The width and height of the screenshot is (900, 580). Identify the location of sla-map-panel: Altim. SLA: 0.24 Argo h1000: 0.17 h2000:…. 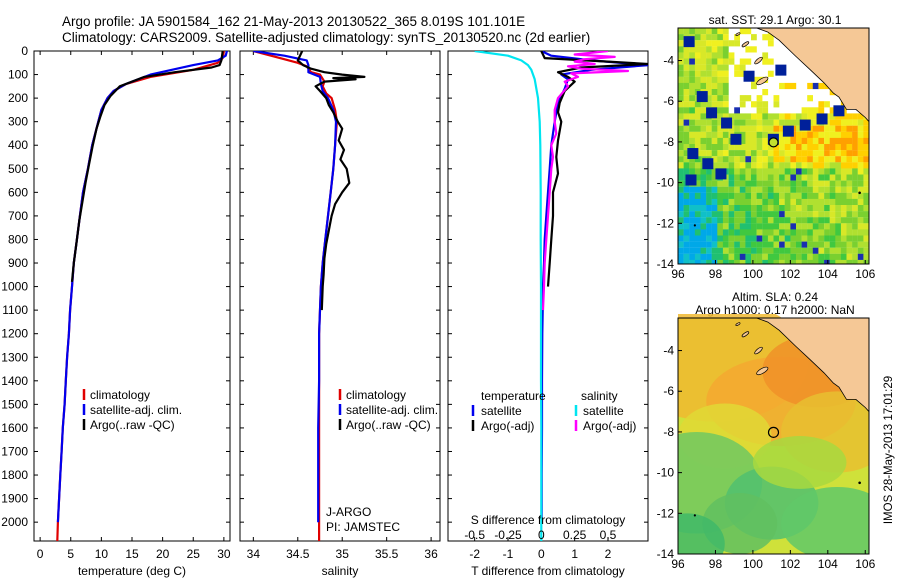
(766, 430).